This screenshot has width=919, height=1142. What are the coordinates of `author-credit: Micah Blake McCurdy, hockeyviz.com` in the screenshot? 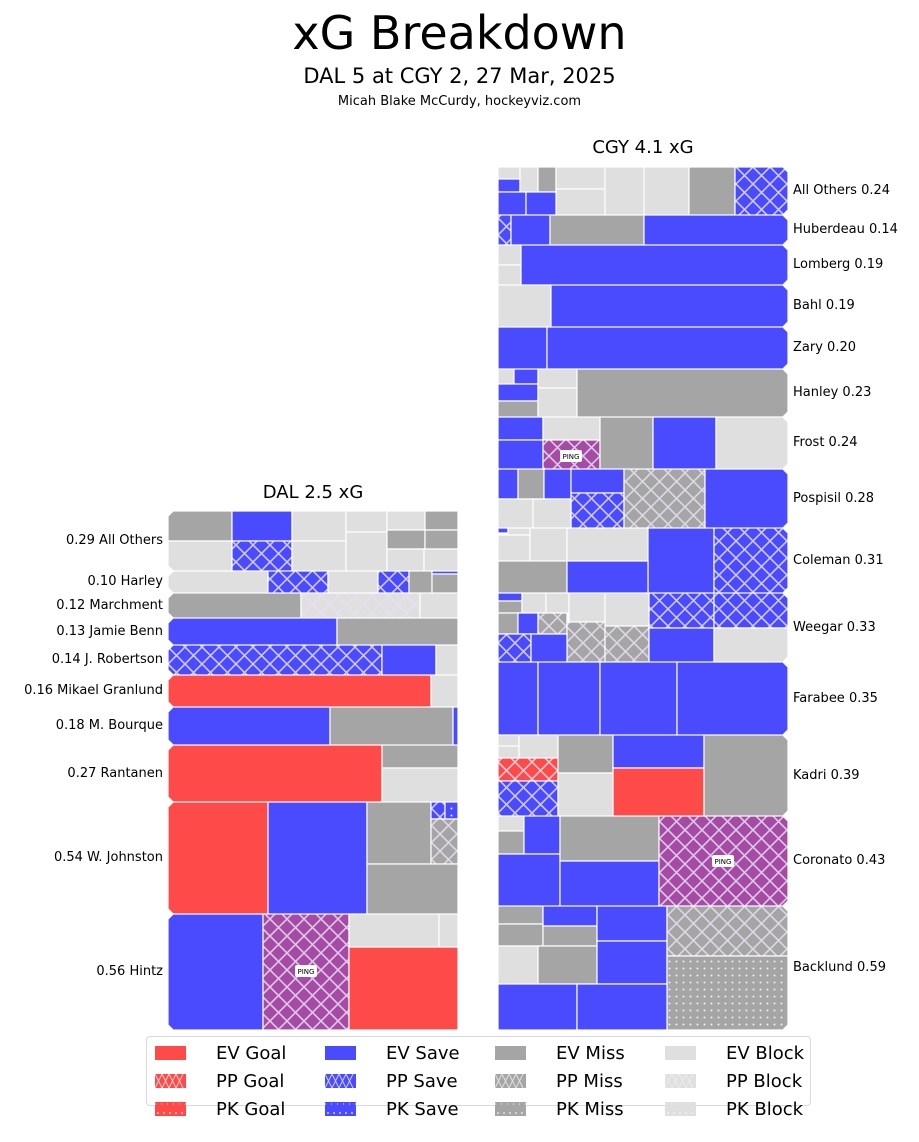 It's located at (459, 101).